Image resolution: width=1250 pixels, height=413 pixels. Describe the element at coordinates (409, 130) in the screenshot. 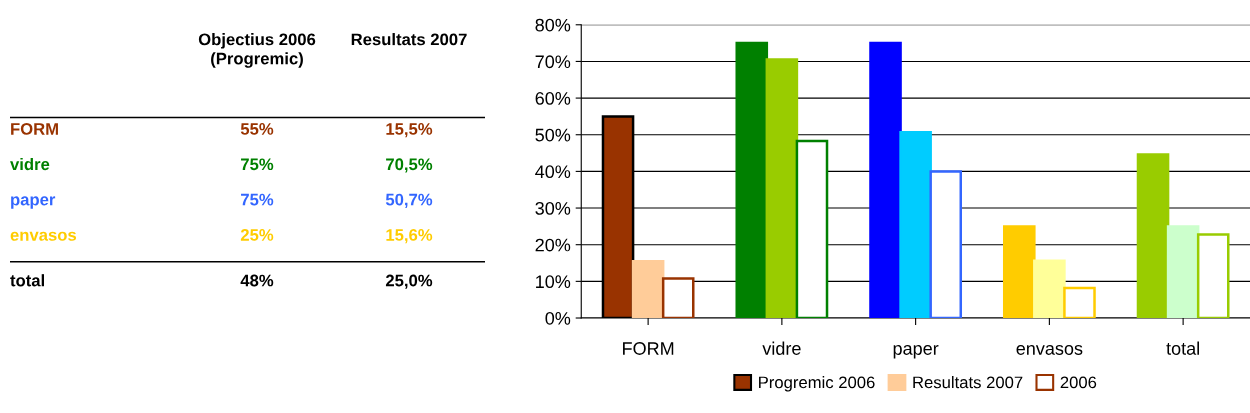

I see `text: 15,5%` at that location.